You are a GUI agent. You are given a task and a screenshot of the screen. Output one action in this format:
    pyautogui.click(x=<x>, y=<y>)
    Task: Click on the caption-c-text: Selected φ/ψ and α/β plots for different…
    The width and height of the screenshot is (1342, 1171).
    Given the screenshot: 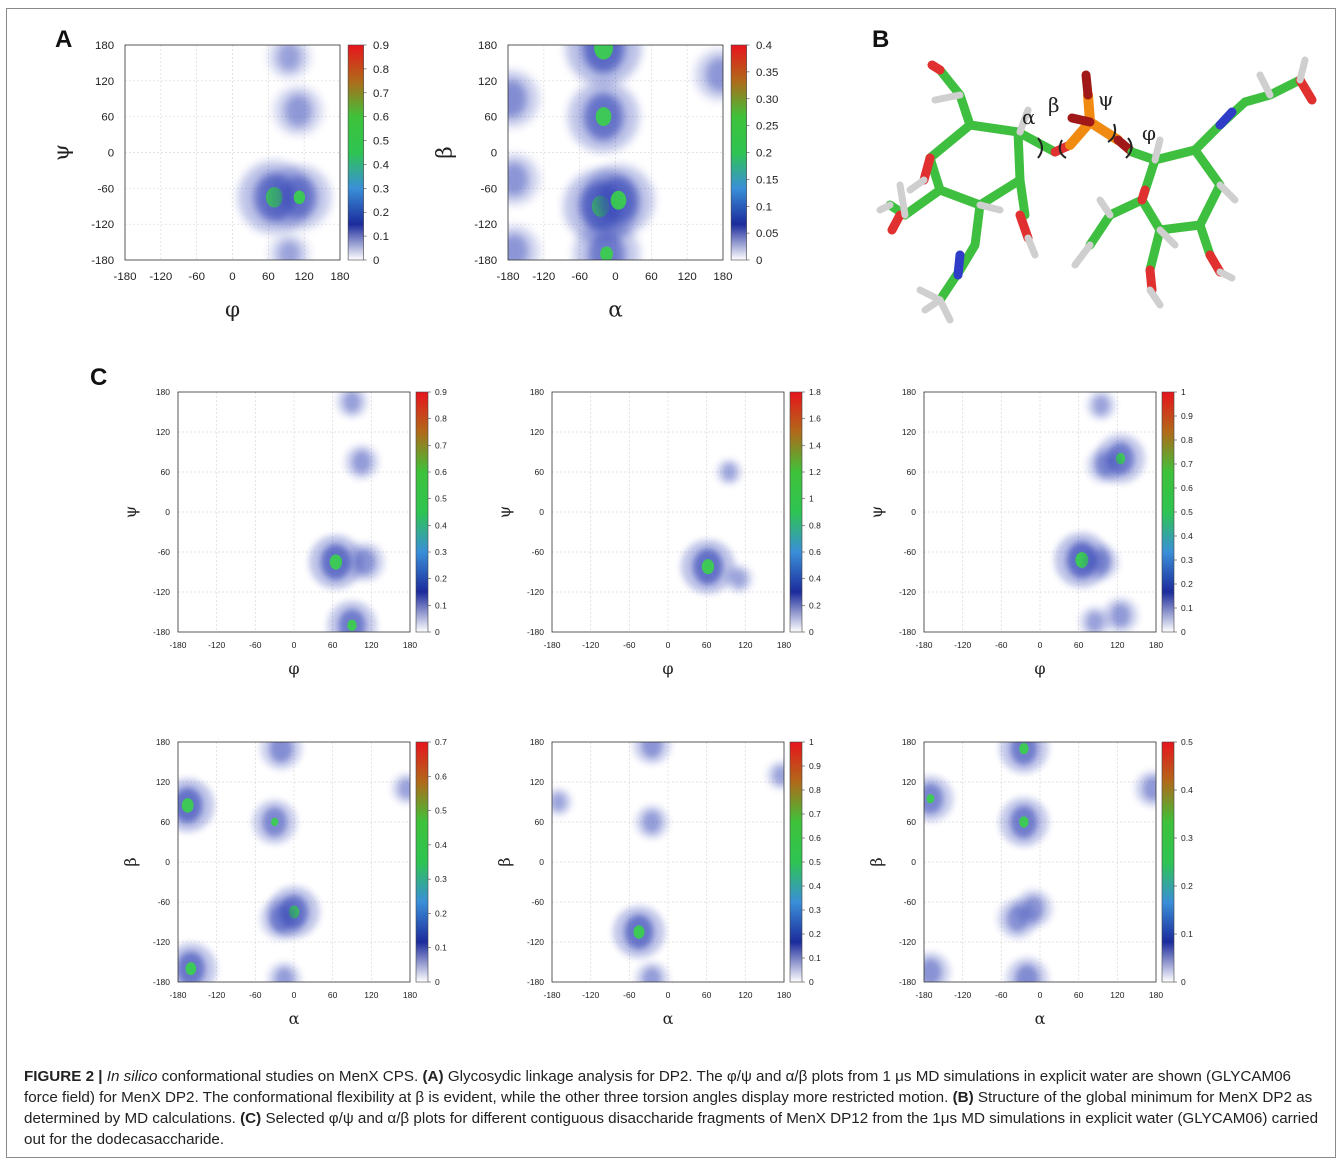 What is the action you would take?
    pyautogui.click(x=671, y=1129)
    